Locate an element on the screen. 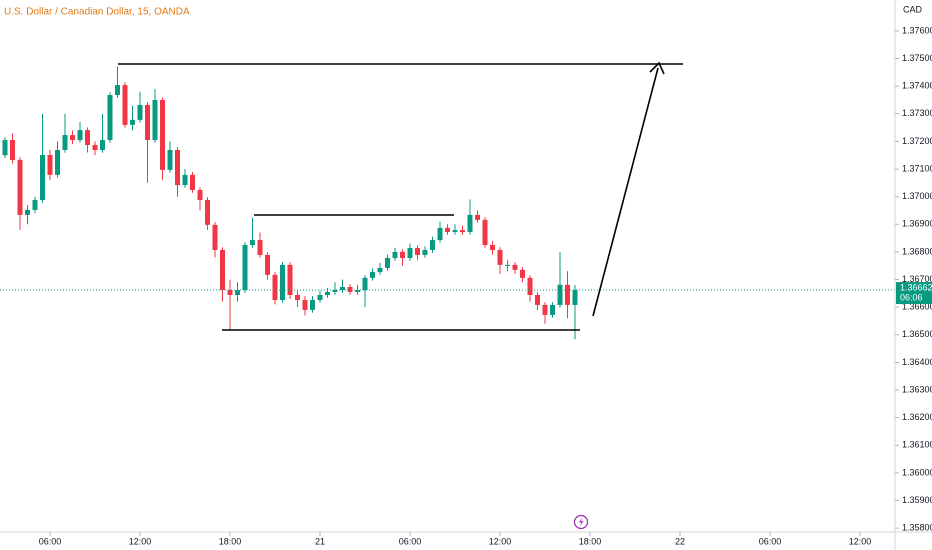 The image size is (932, 550). y-tick-label: 1.37400 is located at coordinates (917, 86).